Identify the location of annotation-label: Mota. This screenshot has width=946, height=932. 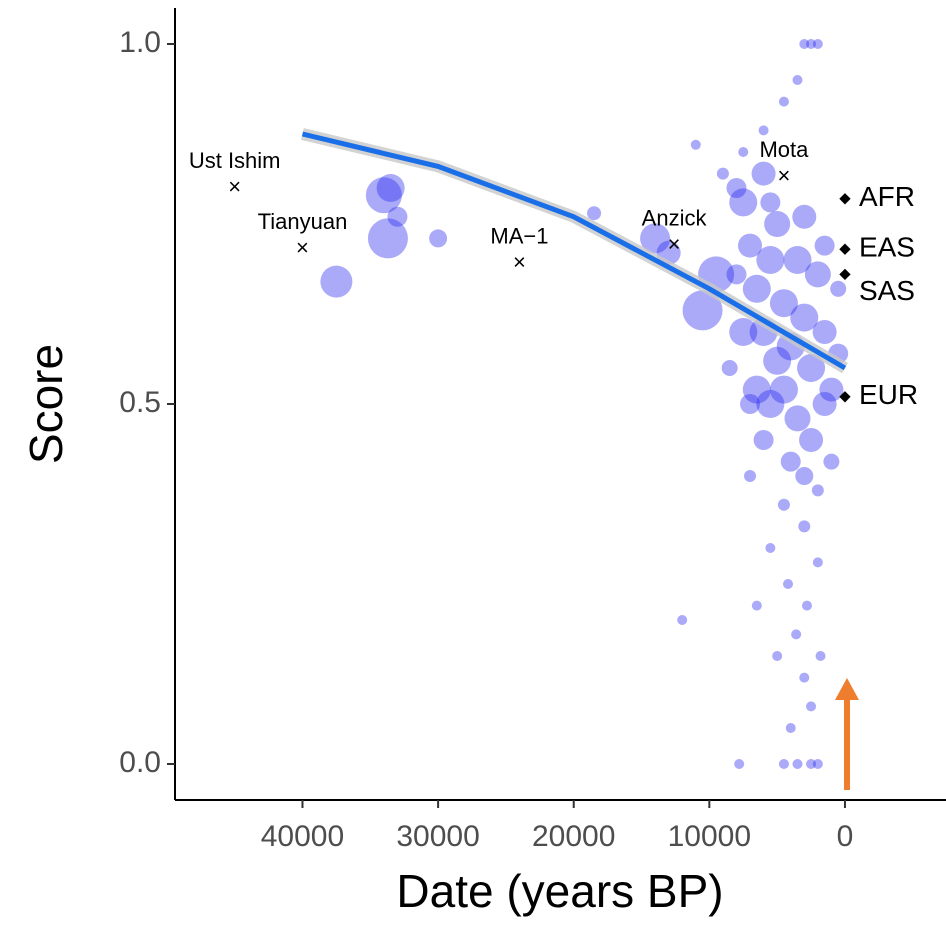
(784, 149).